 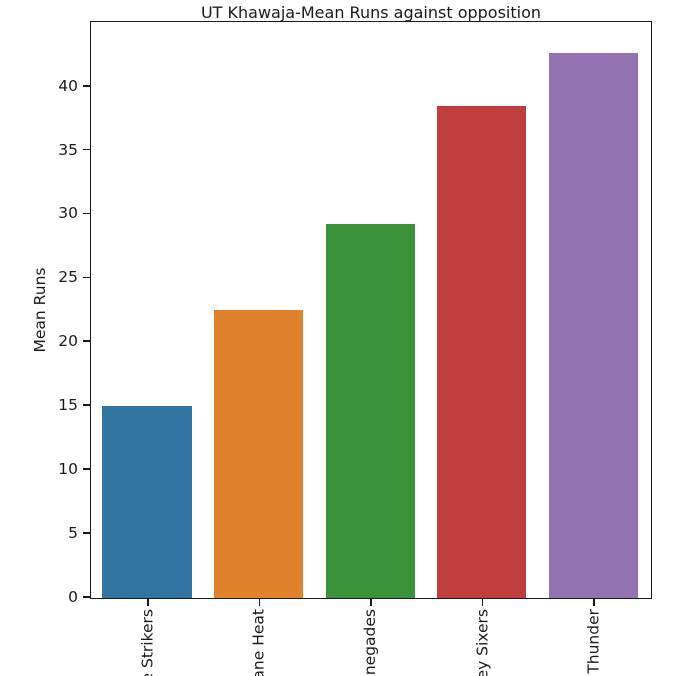 What do you see at coordinates (371, 12) in the screenshot?
I see `chart-title: UT Khawaja-Mean Runs against opposition` at bounding box center [371, 12].